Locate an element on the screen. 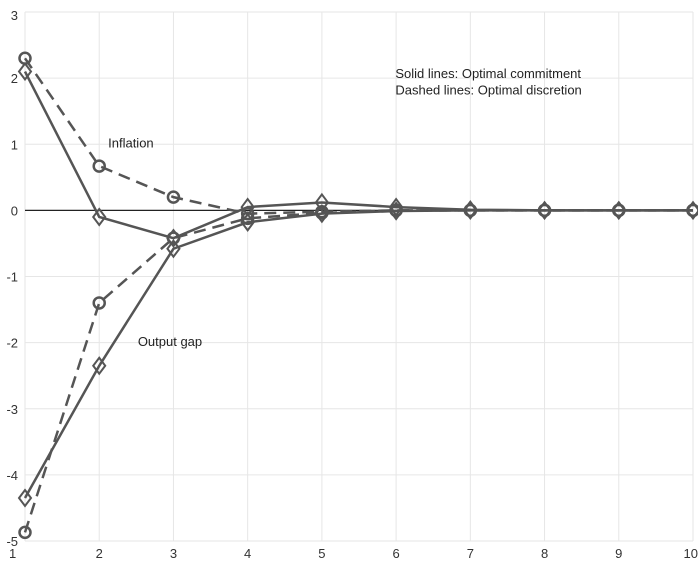  annotation-text: Dashed lines: Optimal discretion is located at coordinates (488, 90).